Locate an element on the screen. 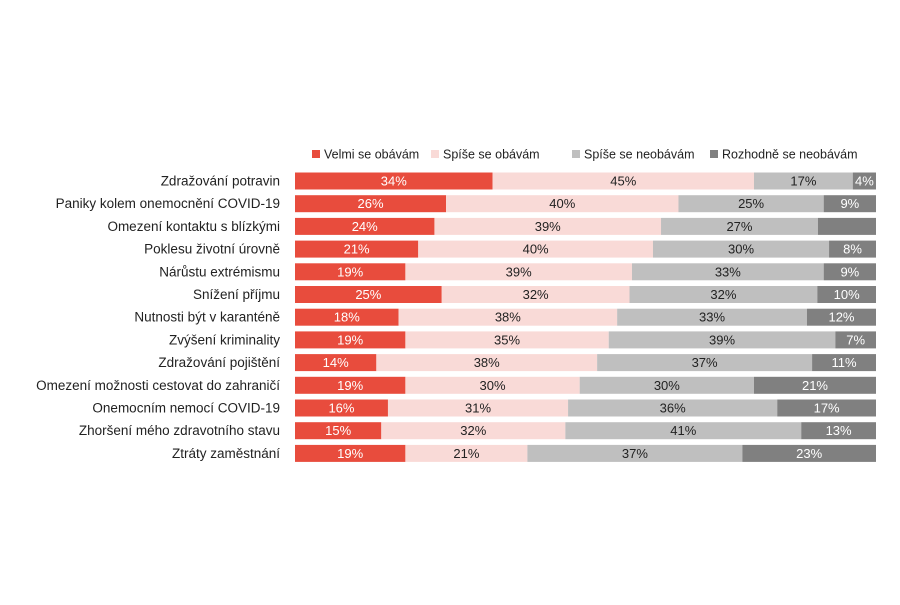 The width and height of the screenshot is (900, 605). legend-label-0: Velmi se obávám is located at coordinates (371, 155).